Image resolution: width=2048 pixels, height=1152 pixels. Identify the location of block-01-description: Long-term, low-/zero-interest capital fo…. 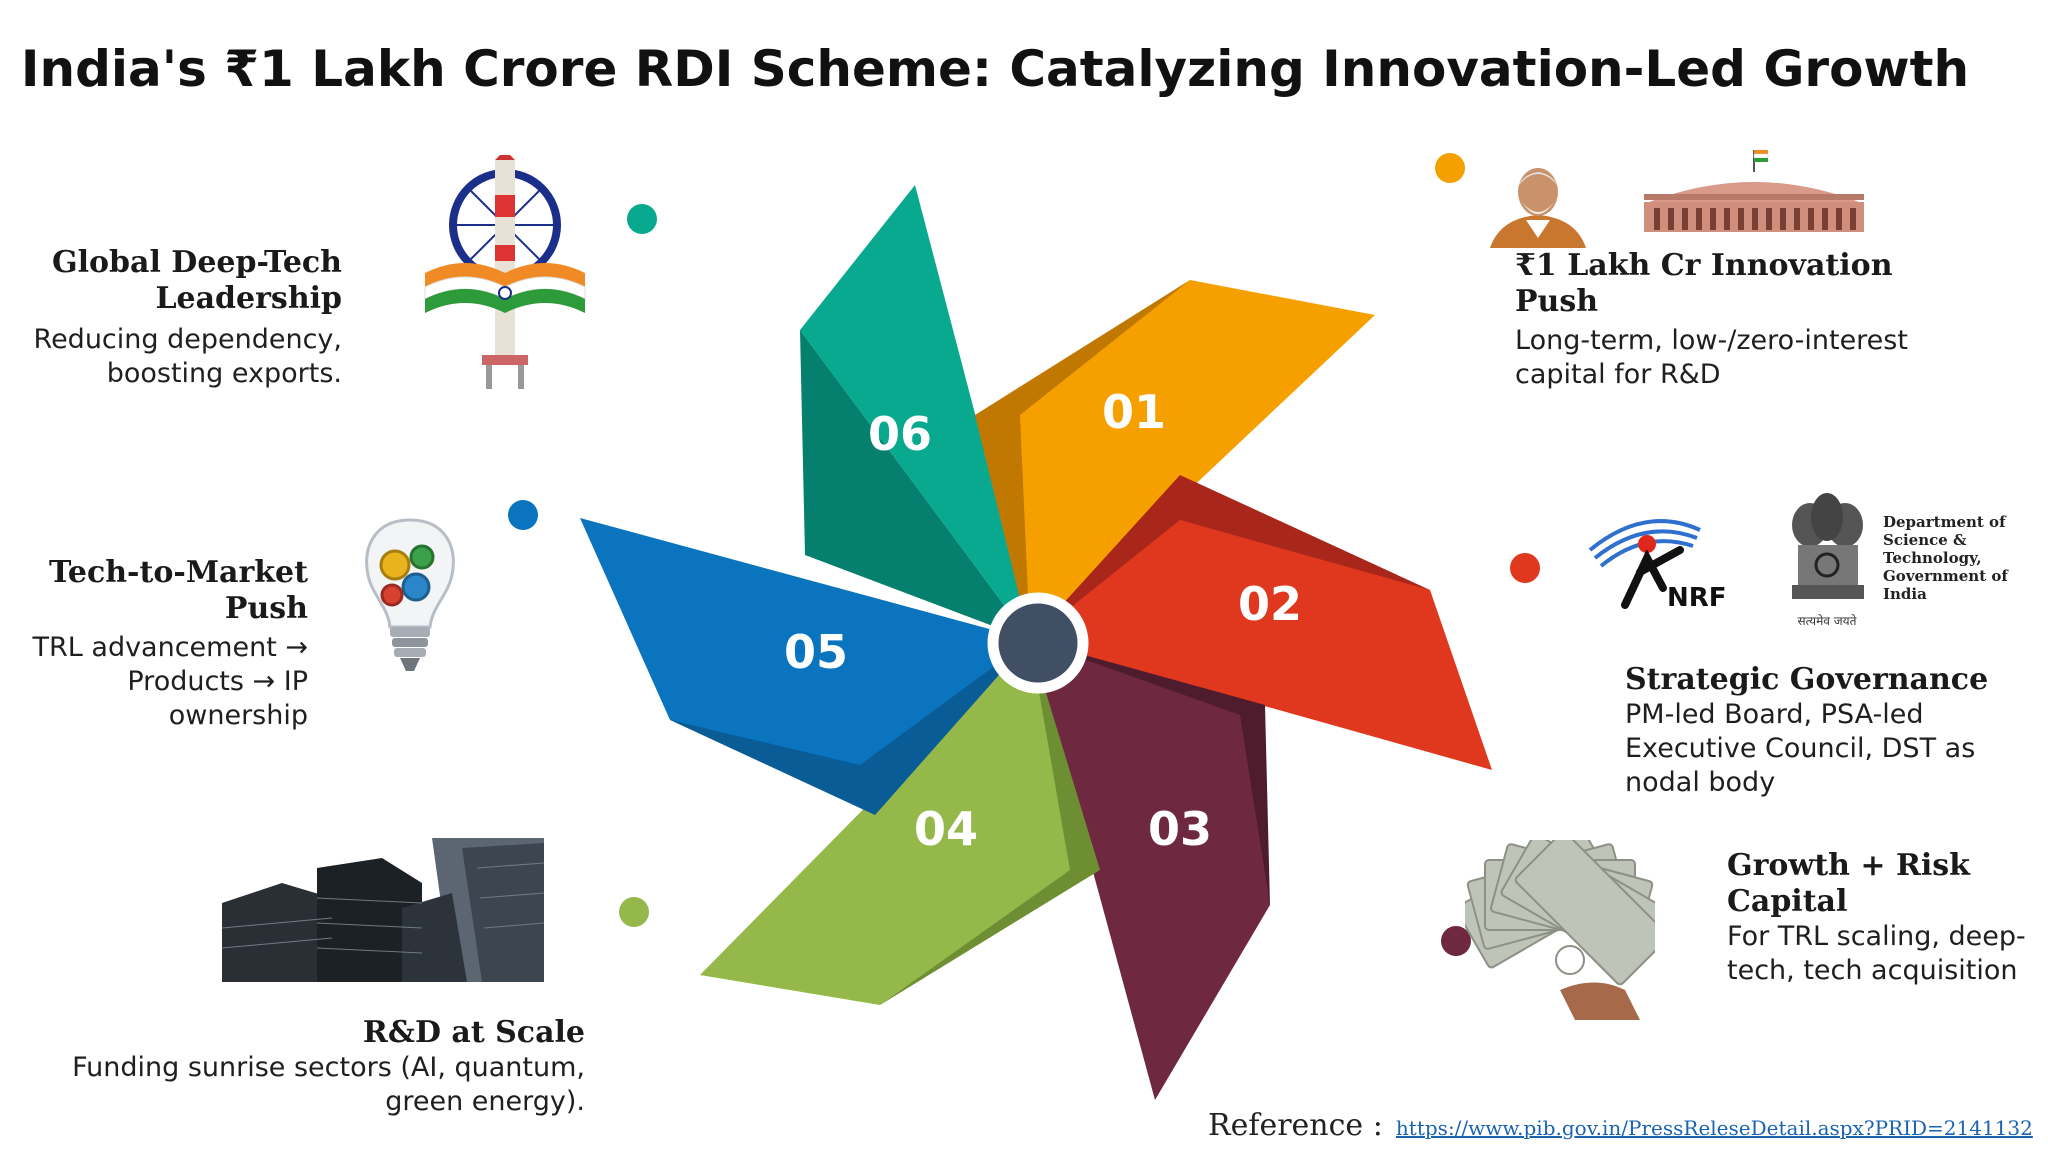
(1711, 357).